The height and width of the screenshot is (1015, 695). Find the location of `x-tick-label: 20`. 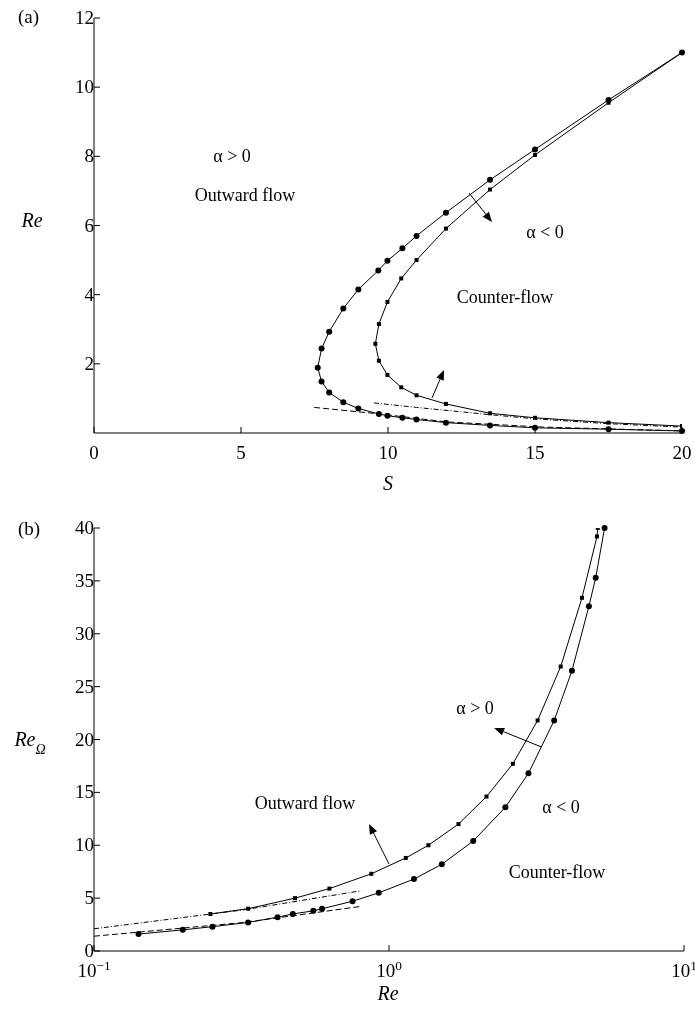

x-tick-label: 20 is located at coordinates (682, 452).